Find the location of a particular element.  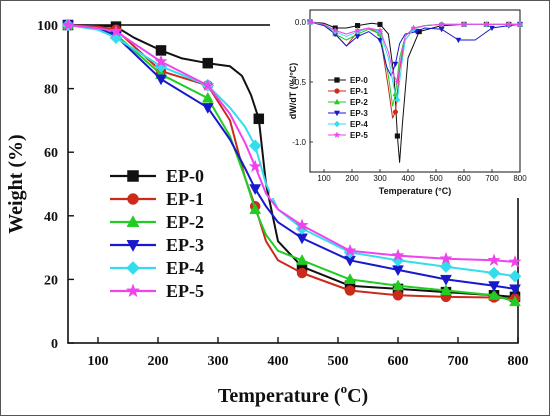

y-tick-label: 0.0 is located at coordinates (301, 22).